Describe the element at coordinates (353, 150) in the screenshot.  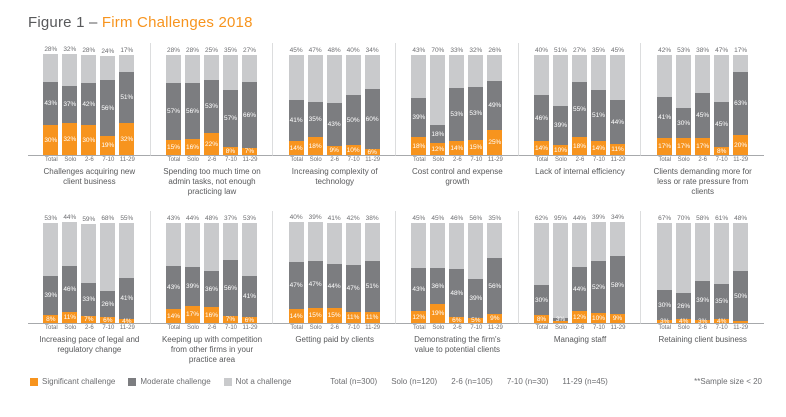
I see `significant-challenge-value: 10%` at that location.